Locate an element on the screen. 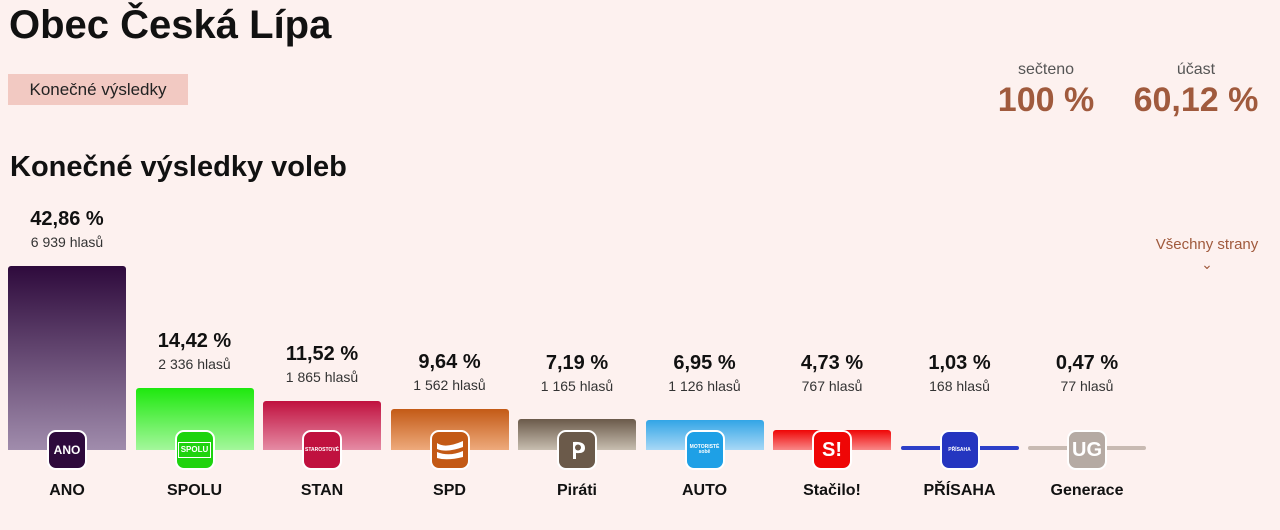  party-name-label: ANO is located at coordinates (67, 490).